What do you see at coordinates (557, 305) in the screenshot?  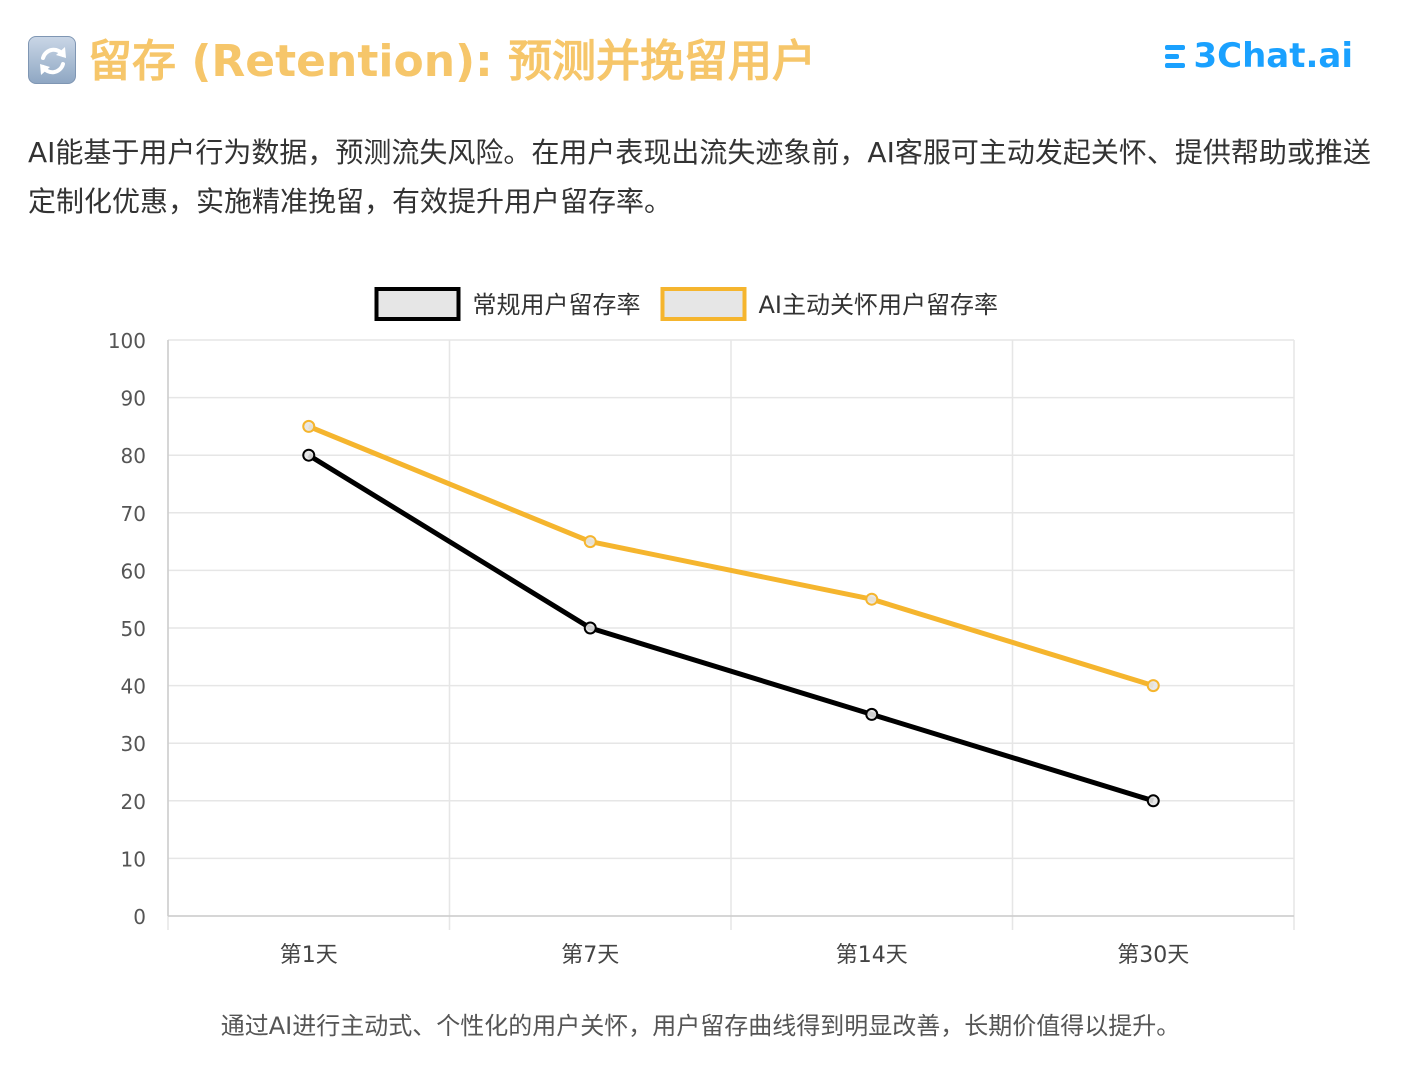 I see `legend-label: 常规用户留存率` at bounding box center [557, 305].